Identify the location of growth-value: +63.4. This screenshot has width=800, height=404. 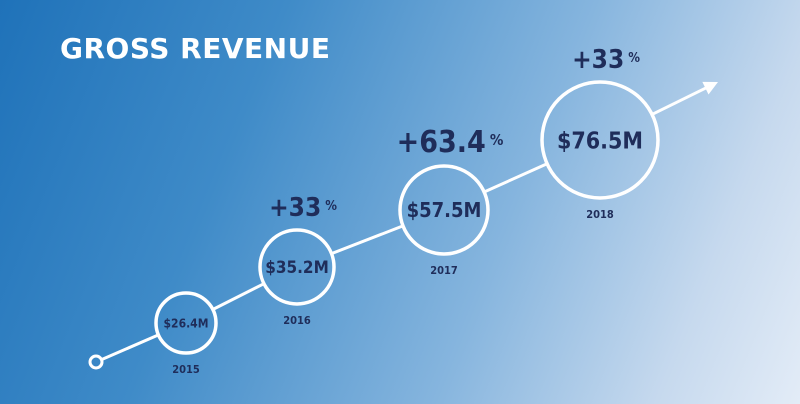
(441, 142).